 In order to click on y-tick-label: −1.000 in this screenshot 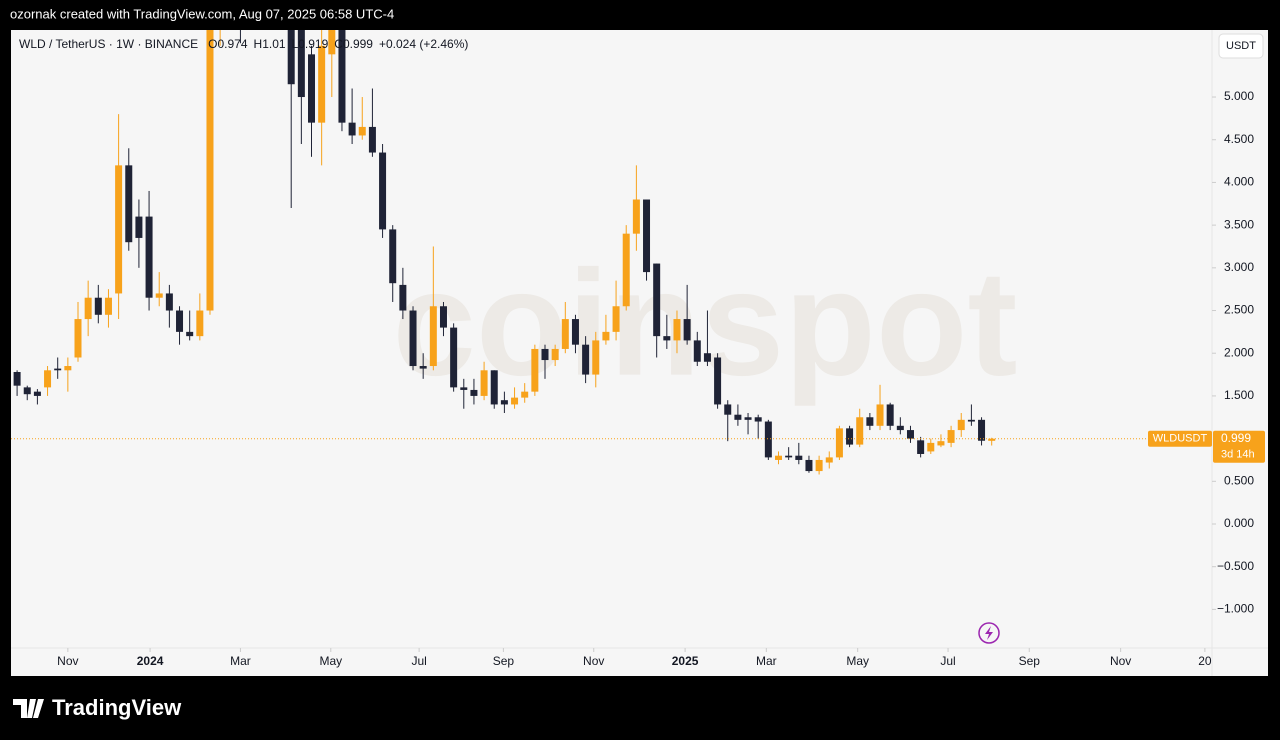, I will do `click(1235, 609)`.